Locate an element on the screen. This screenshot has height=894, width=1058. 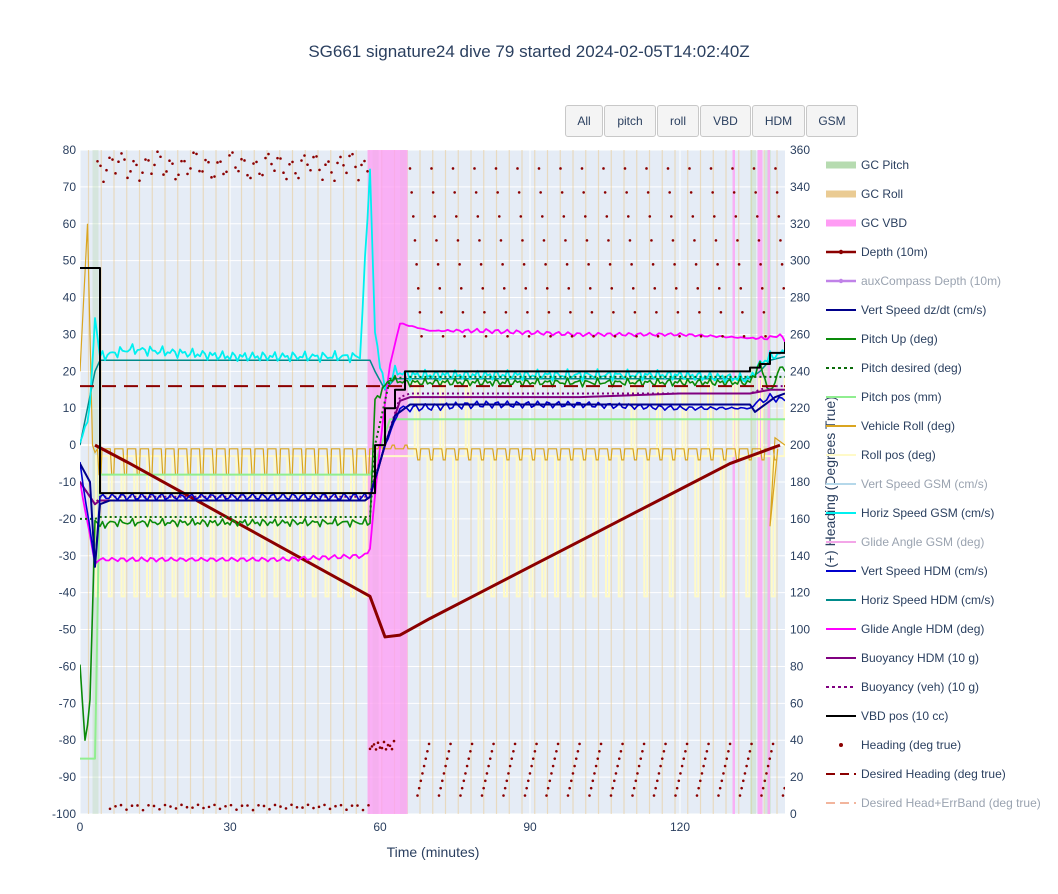
legend-item: Heading (deg true) is located at coordinates (900, 745).